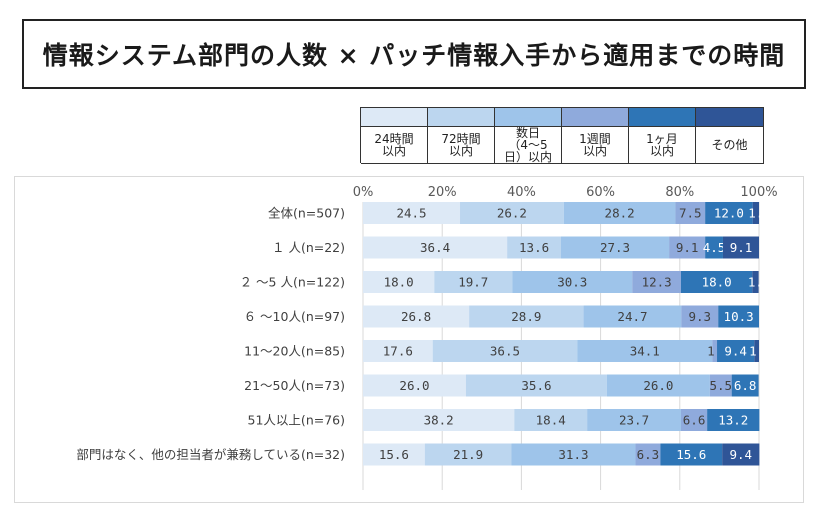 The width and height of the screenshot is (830, 524). I want to click on data-label: 15.6, so click(394, 454).